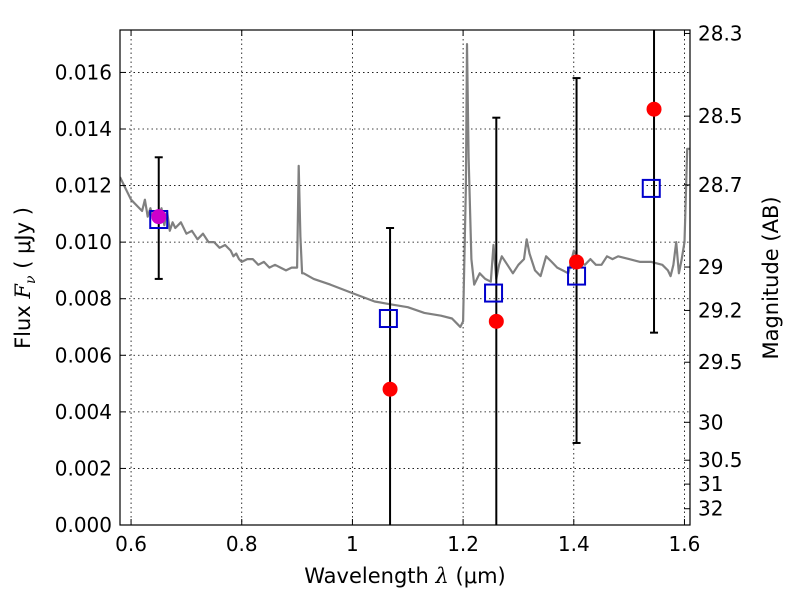 This screenshot has width=800, height=600. Describe the element at coordinates (574, 544) in the screenshot. I see `x-tick-label: 1.4` at that location.